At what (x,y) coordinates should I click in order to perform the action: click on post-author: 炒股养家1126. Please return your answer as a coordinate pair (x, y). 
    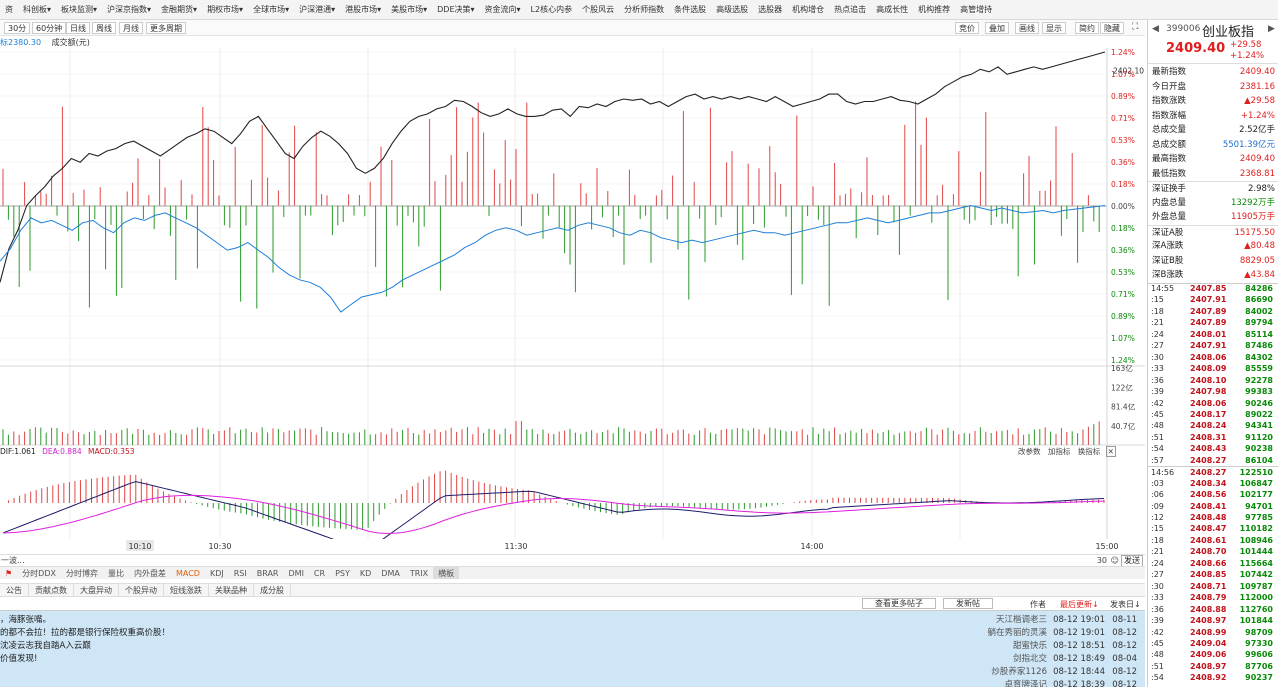
    Looking at the image, I should click on (1019, 672).